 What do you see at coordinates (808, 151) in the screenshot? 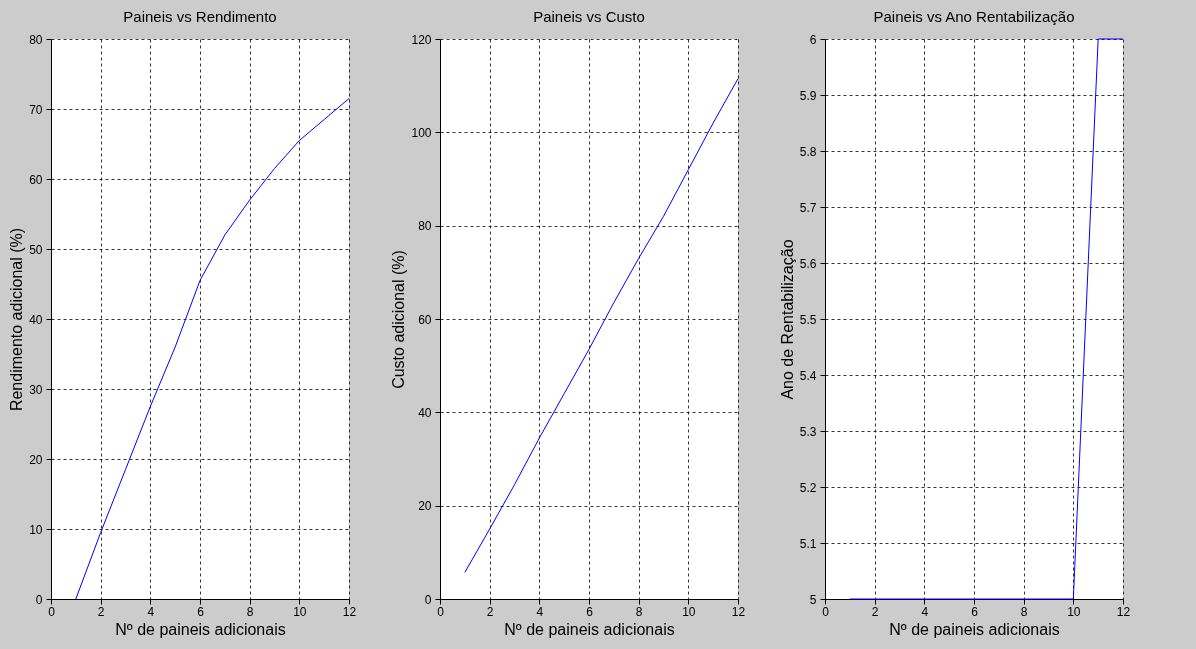
I see `y-tick-label: 5.8` at bounding box center [808, 151].